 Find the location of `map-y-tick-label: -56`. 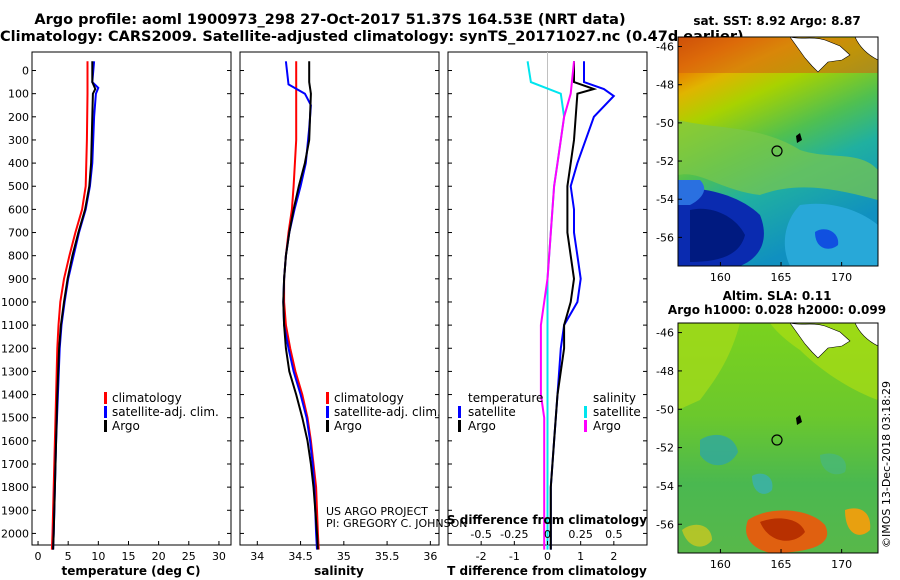

map-y-tick-label: -56 is located at coordinates (665, 524).